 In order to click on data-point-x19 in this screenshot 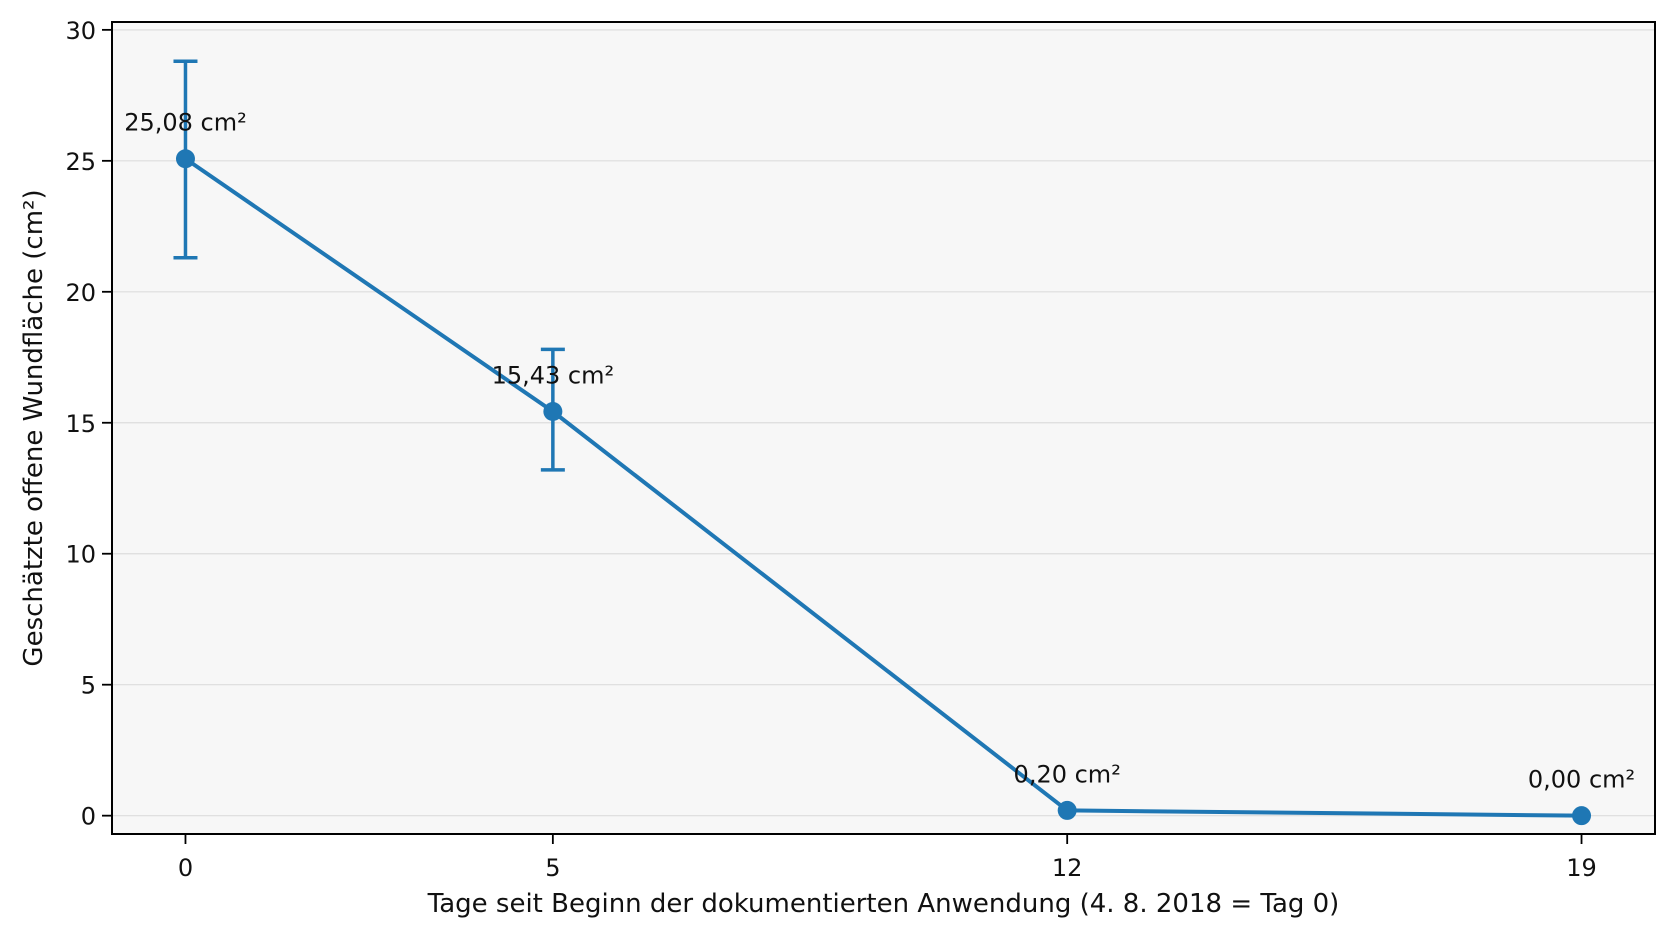, I will do `click(1582, 816)`.